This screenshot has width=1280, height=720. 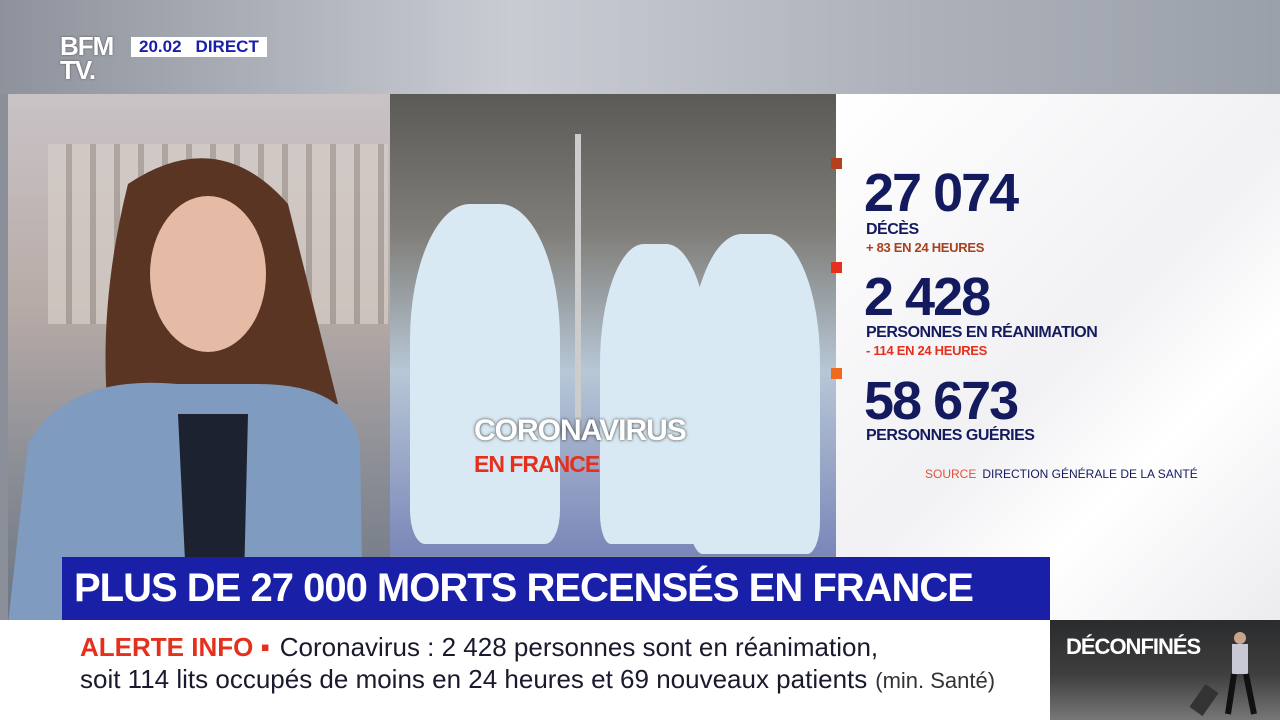 I want to click on recovered-value: 58 673, so click(x=941, y=401).